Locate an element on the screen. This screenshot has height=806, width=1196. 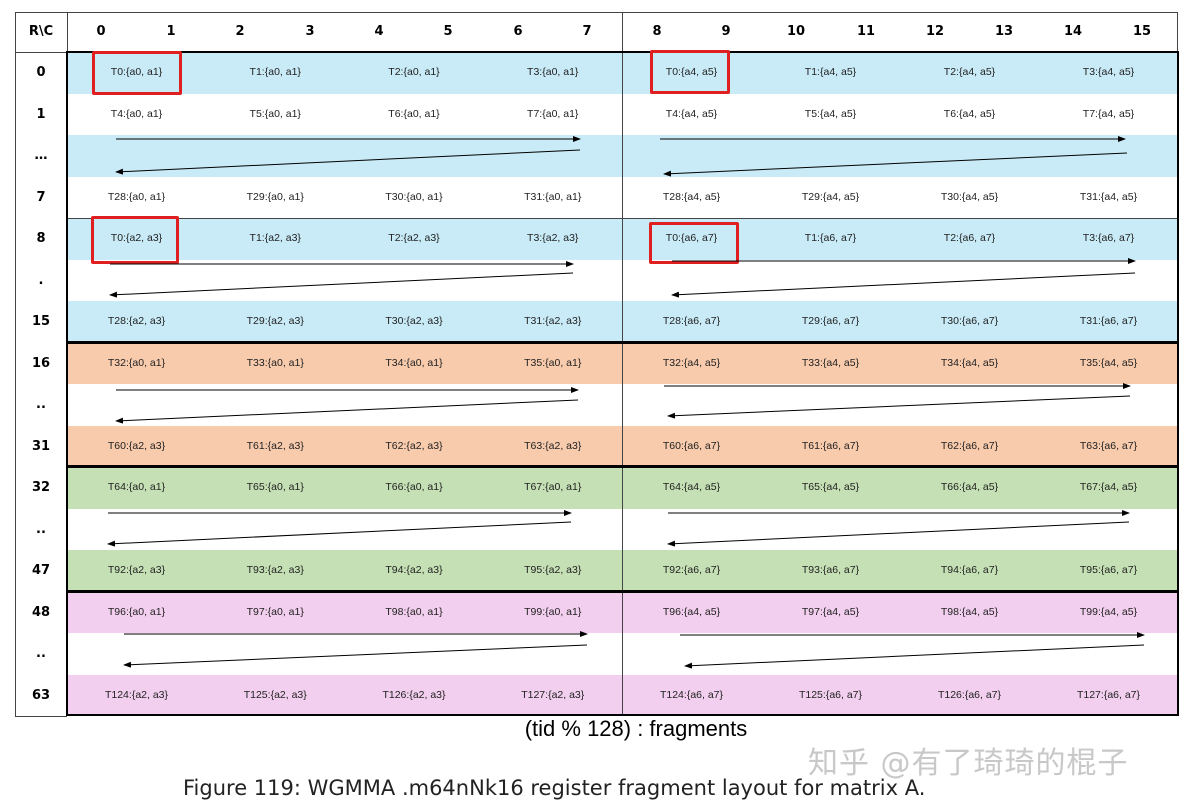
fragment-cell: T93:{a6, a7} is located at coordinates (830, 570).